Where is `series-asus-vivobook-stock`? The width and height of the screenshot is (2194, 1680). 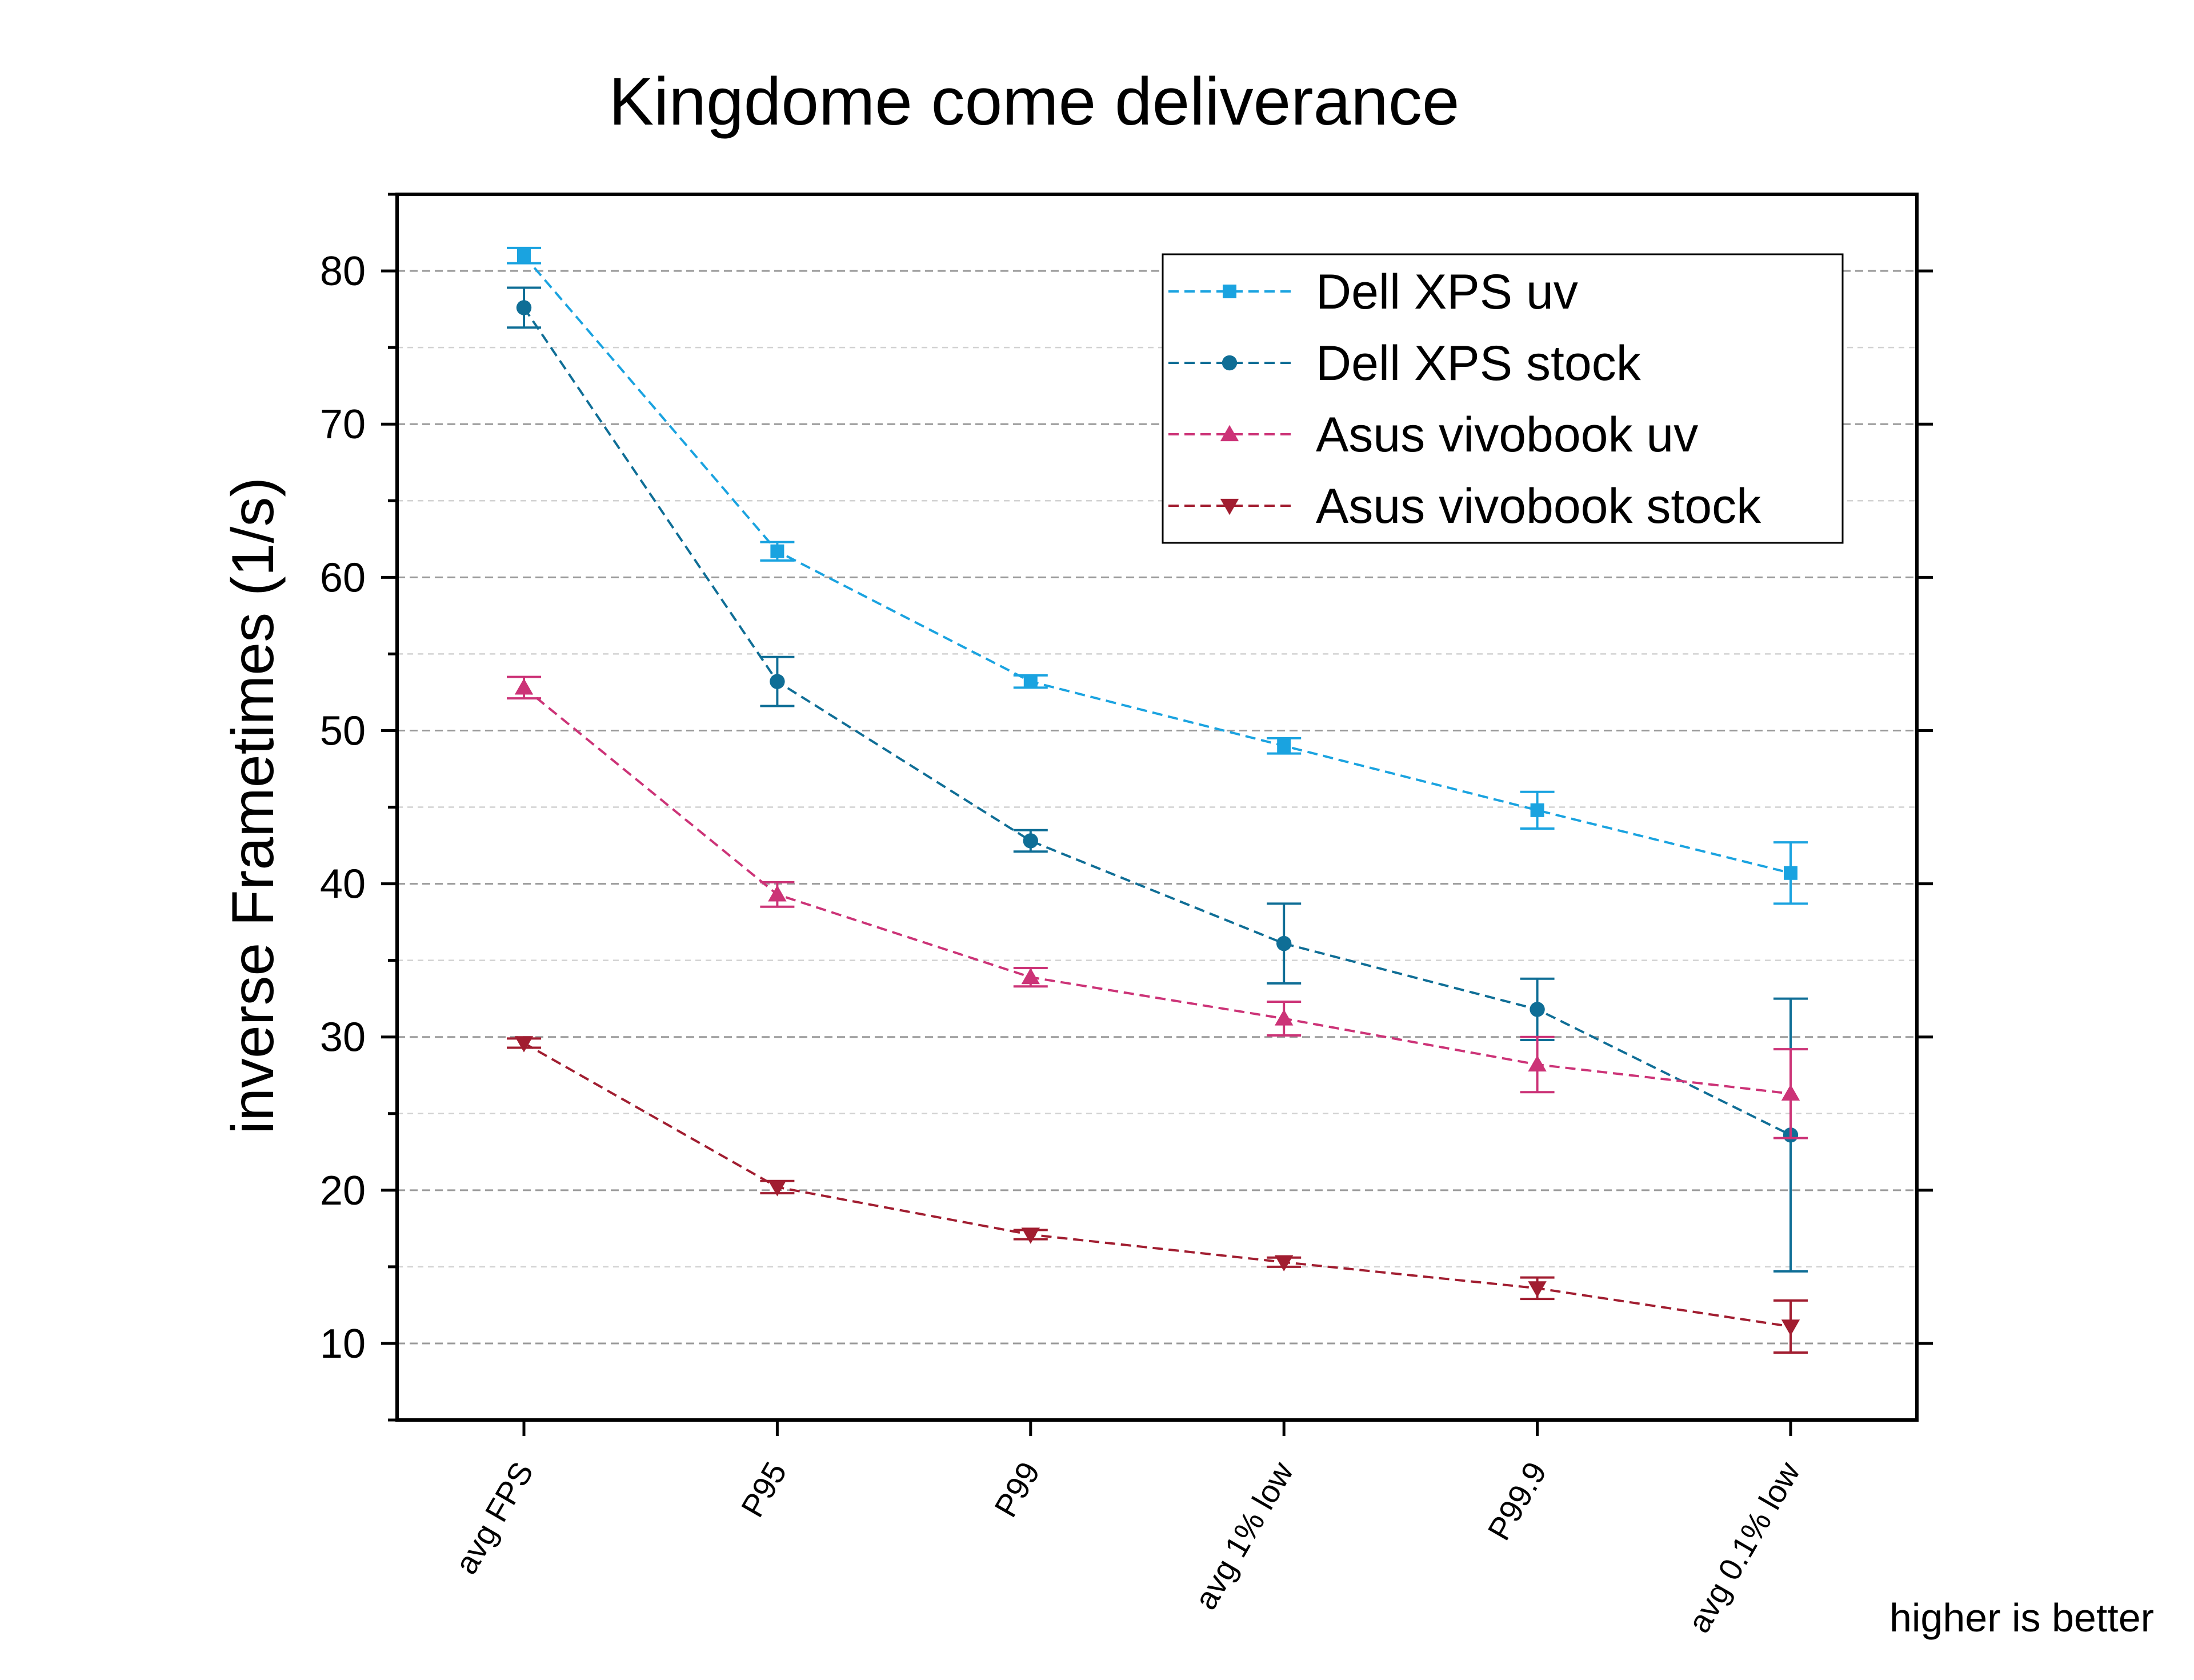
series-asus-vivobook-stock is located at coordinates (1158, 1195).